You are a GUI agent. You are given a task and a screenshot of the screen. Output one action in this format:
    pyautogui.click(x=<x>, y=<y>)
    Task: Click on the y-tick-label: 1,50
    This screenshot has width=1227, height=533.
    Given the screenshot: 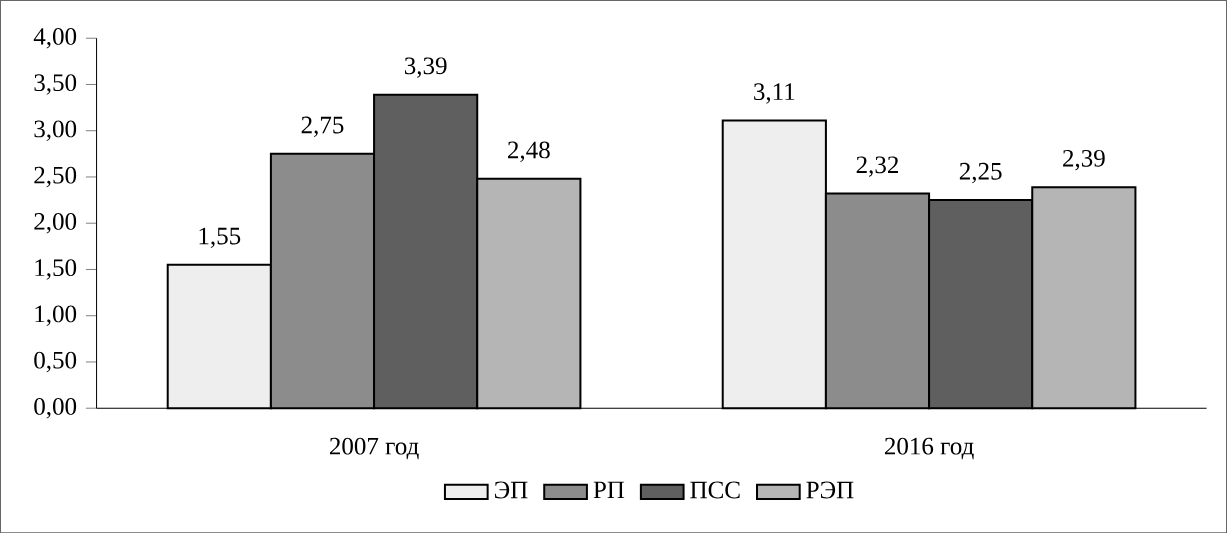 What is the action you would take?
    pyautogui.click(x=56, y=269)
    